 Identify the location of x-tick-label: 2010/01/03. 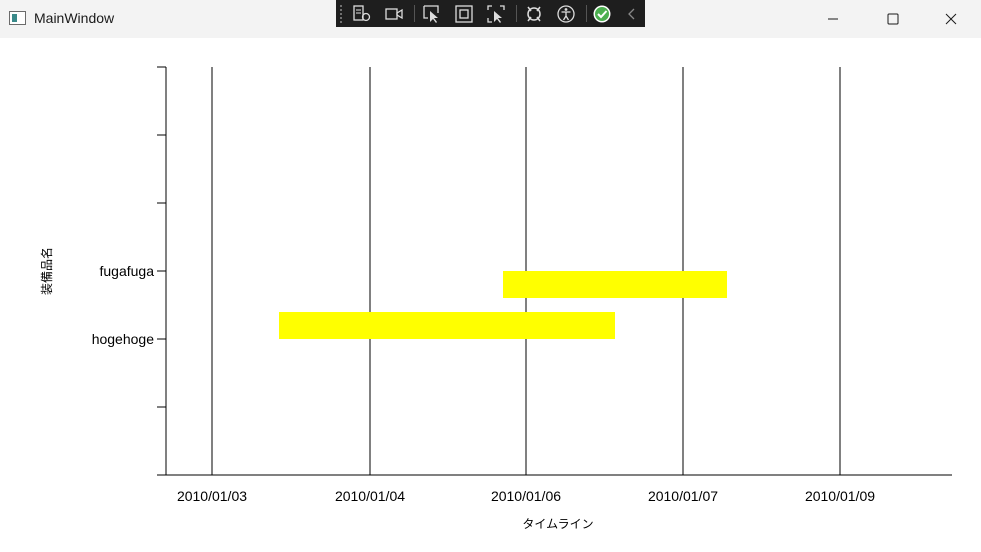
(212, 496).